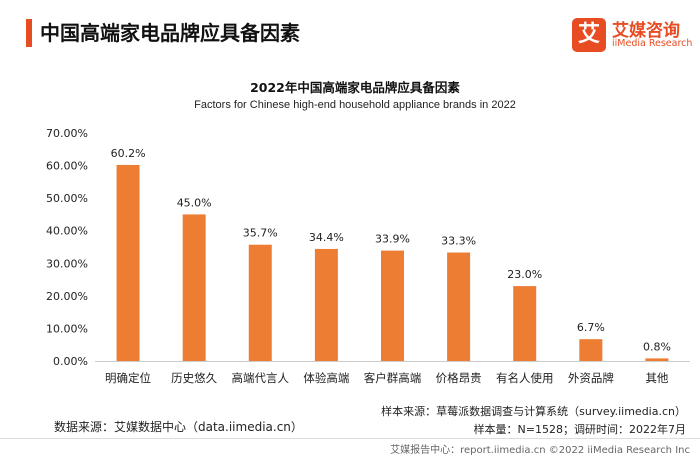 This screenshot has height=456, width=700. Describe the element at coordinates (392, 239) in the screenshot. I see `value-label: 33.9%` at that location.